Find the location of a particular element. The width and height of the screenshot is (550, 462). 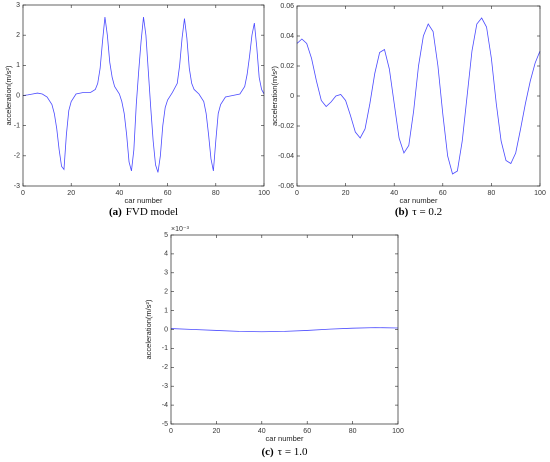

y-multiplier: ×10⁻³ is located at coordinates (180, 229).